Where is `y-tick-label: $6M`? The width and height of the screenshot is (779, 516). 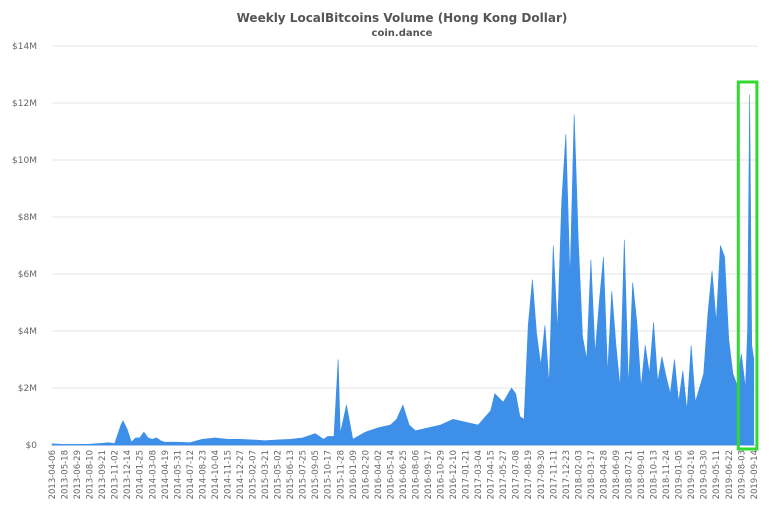 y-tick-label: $6M is located at coordinates (27, 275).